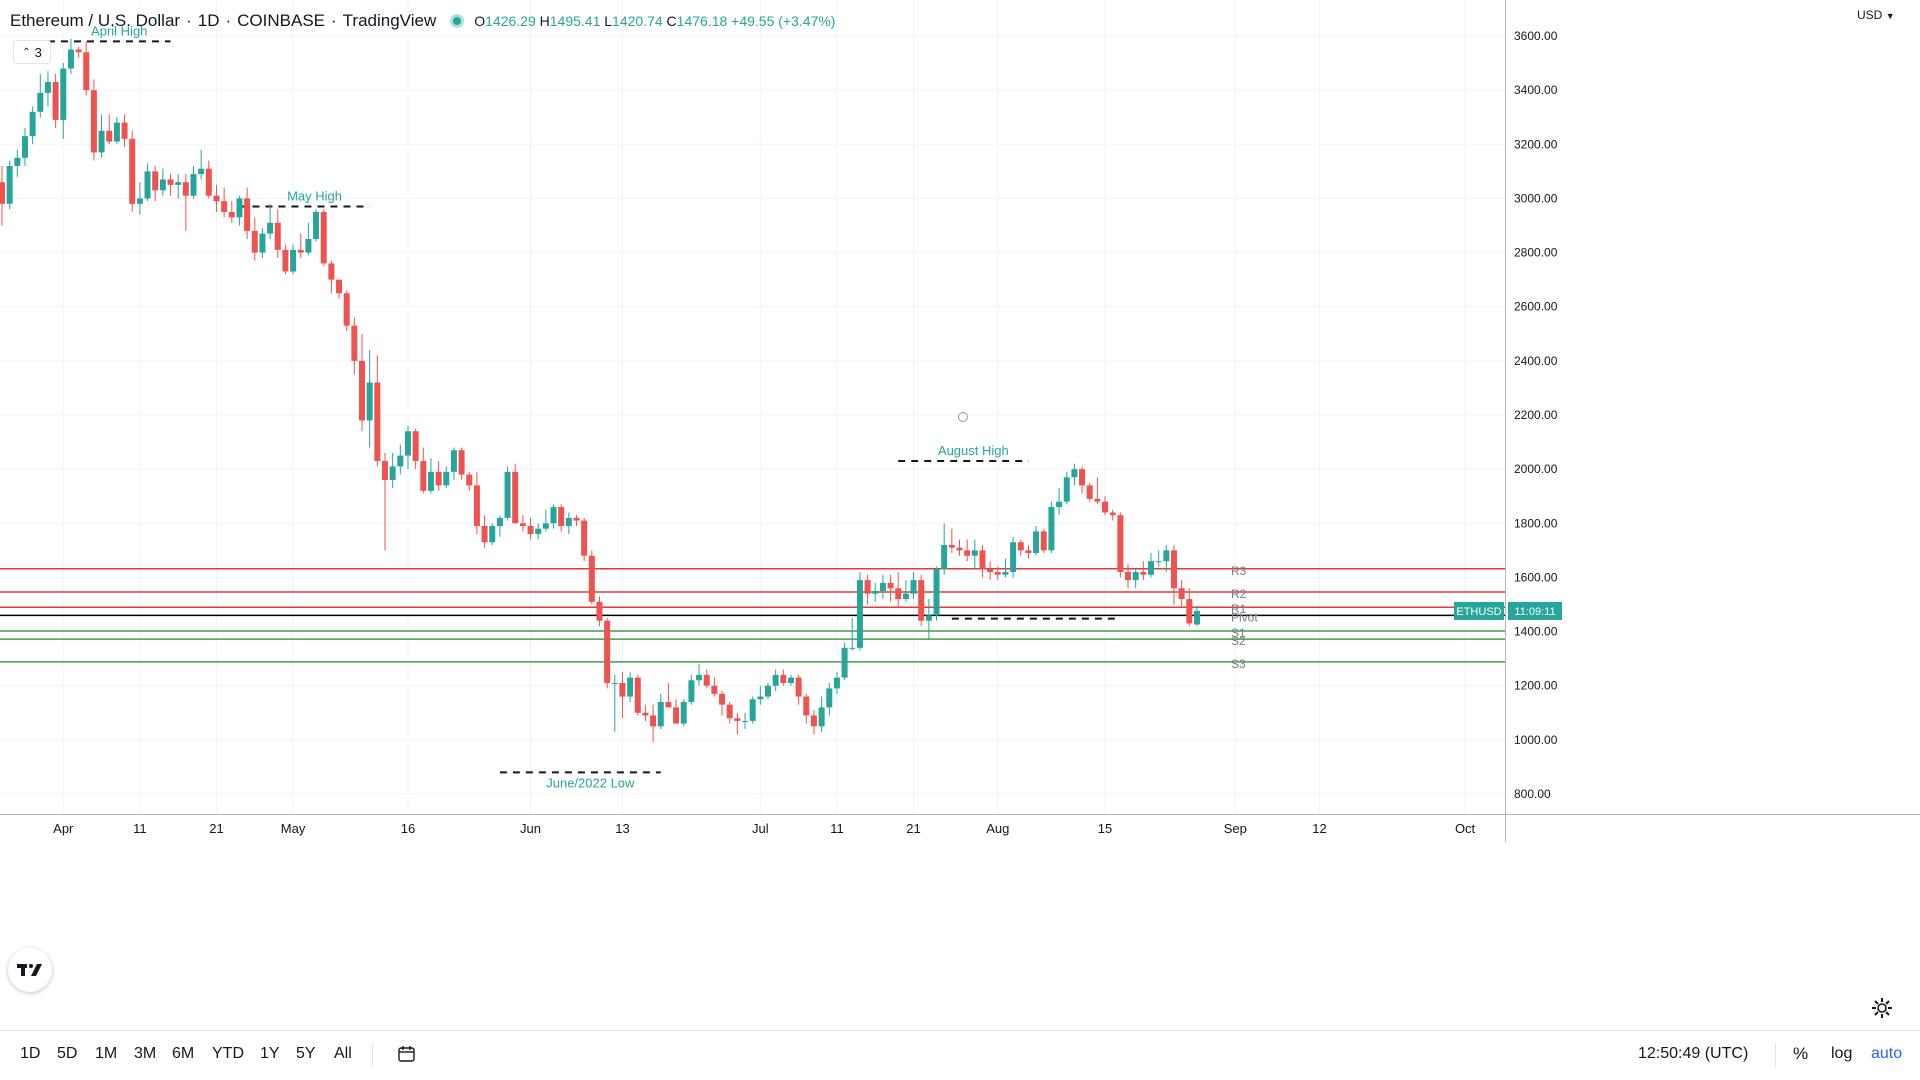 The width and height of the screenshot is (1920, 1080). I want to click on range-5d-button: 5D, so click(67, 1053).